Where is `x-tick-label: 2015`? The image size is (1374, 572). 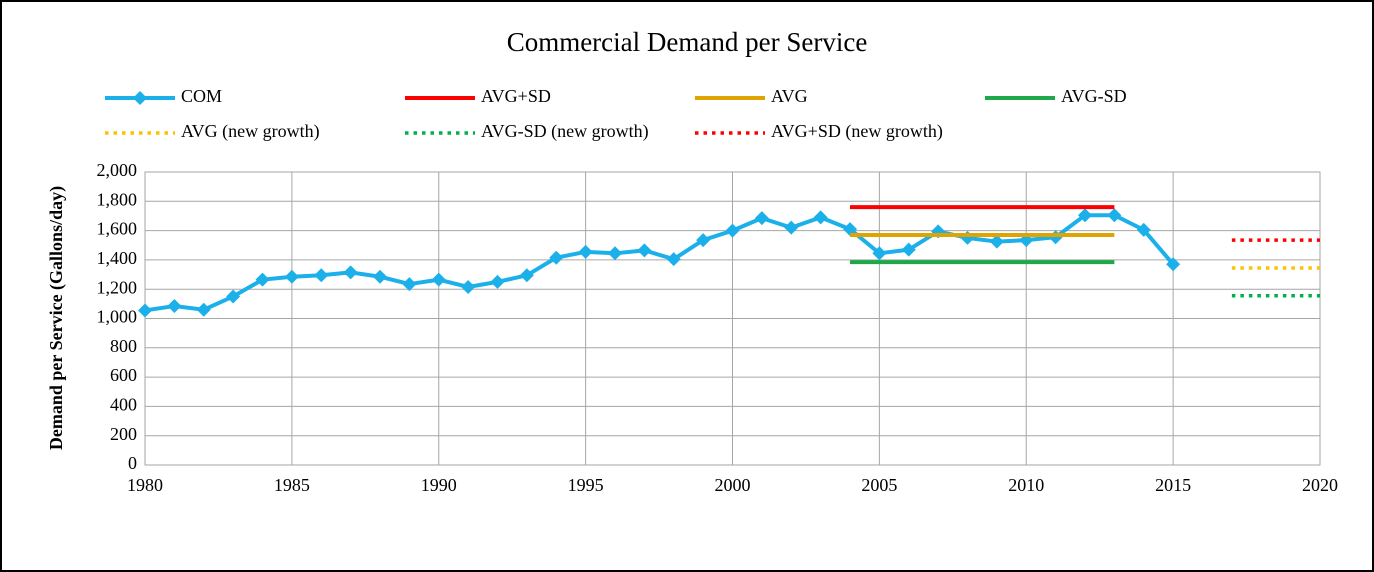
x-tick-label: 2015 is located at coordinates (1173, 485).